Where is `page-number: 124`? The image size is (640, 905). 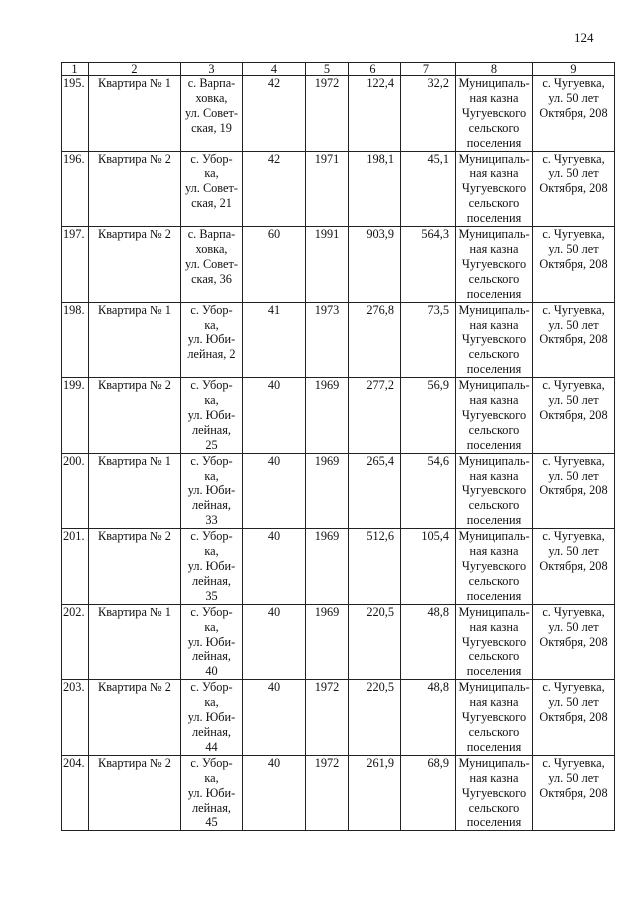
page-number: 124 is located at coordinates (584, 37).